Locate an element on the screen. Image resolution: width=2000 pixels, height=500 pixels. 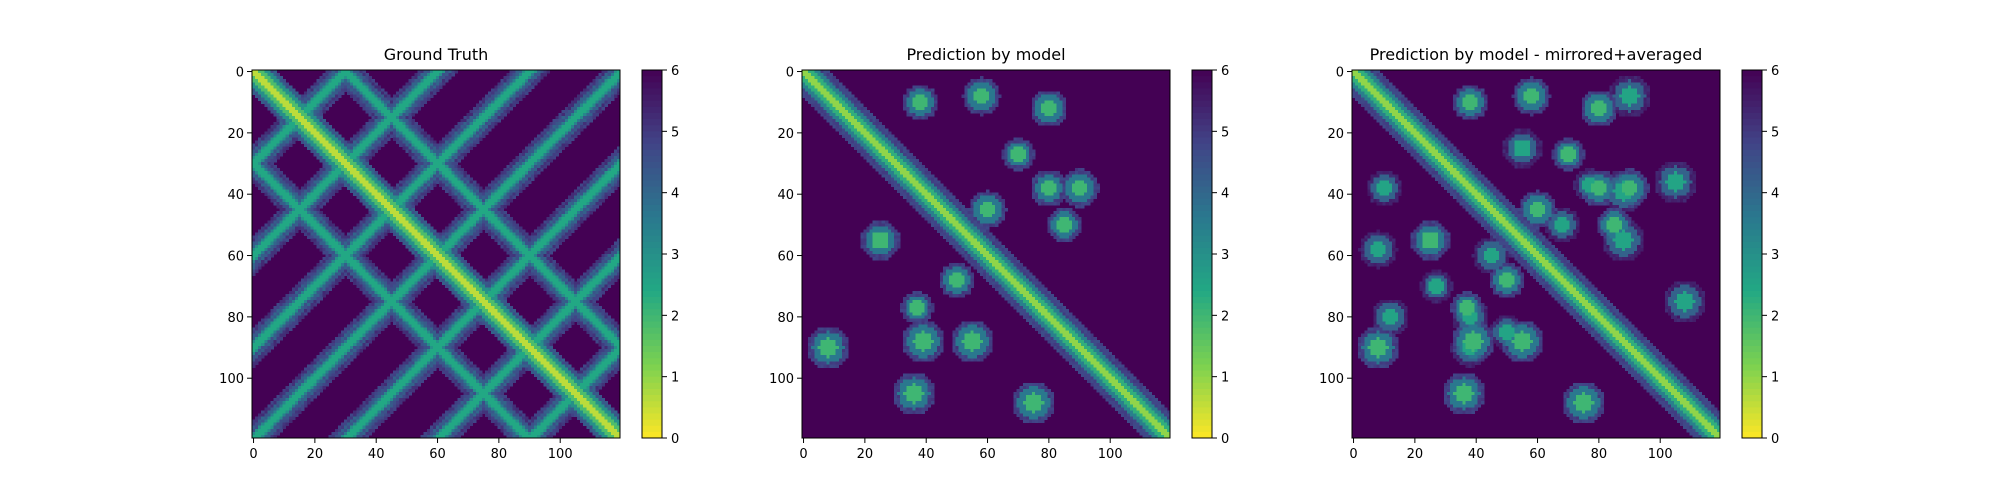
panel-title: Prediction by model is located at coordinates (985, 54).